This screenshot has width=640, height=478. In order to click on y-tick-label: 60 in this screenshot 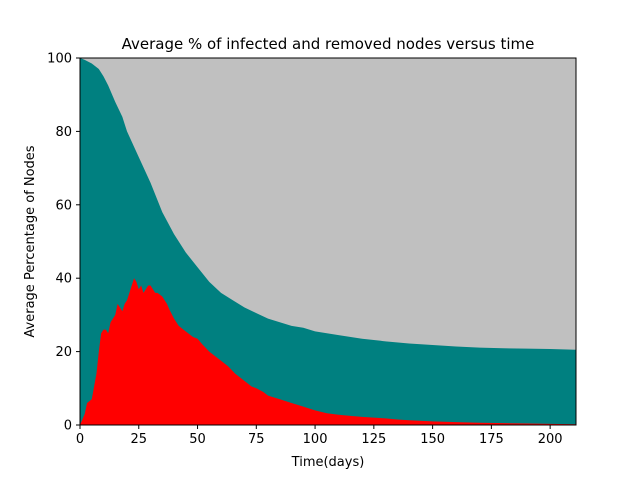, I will do `click(63, 205)`.